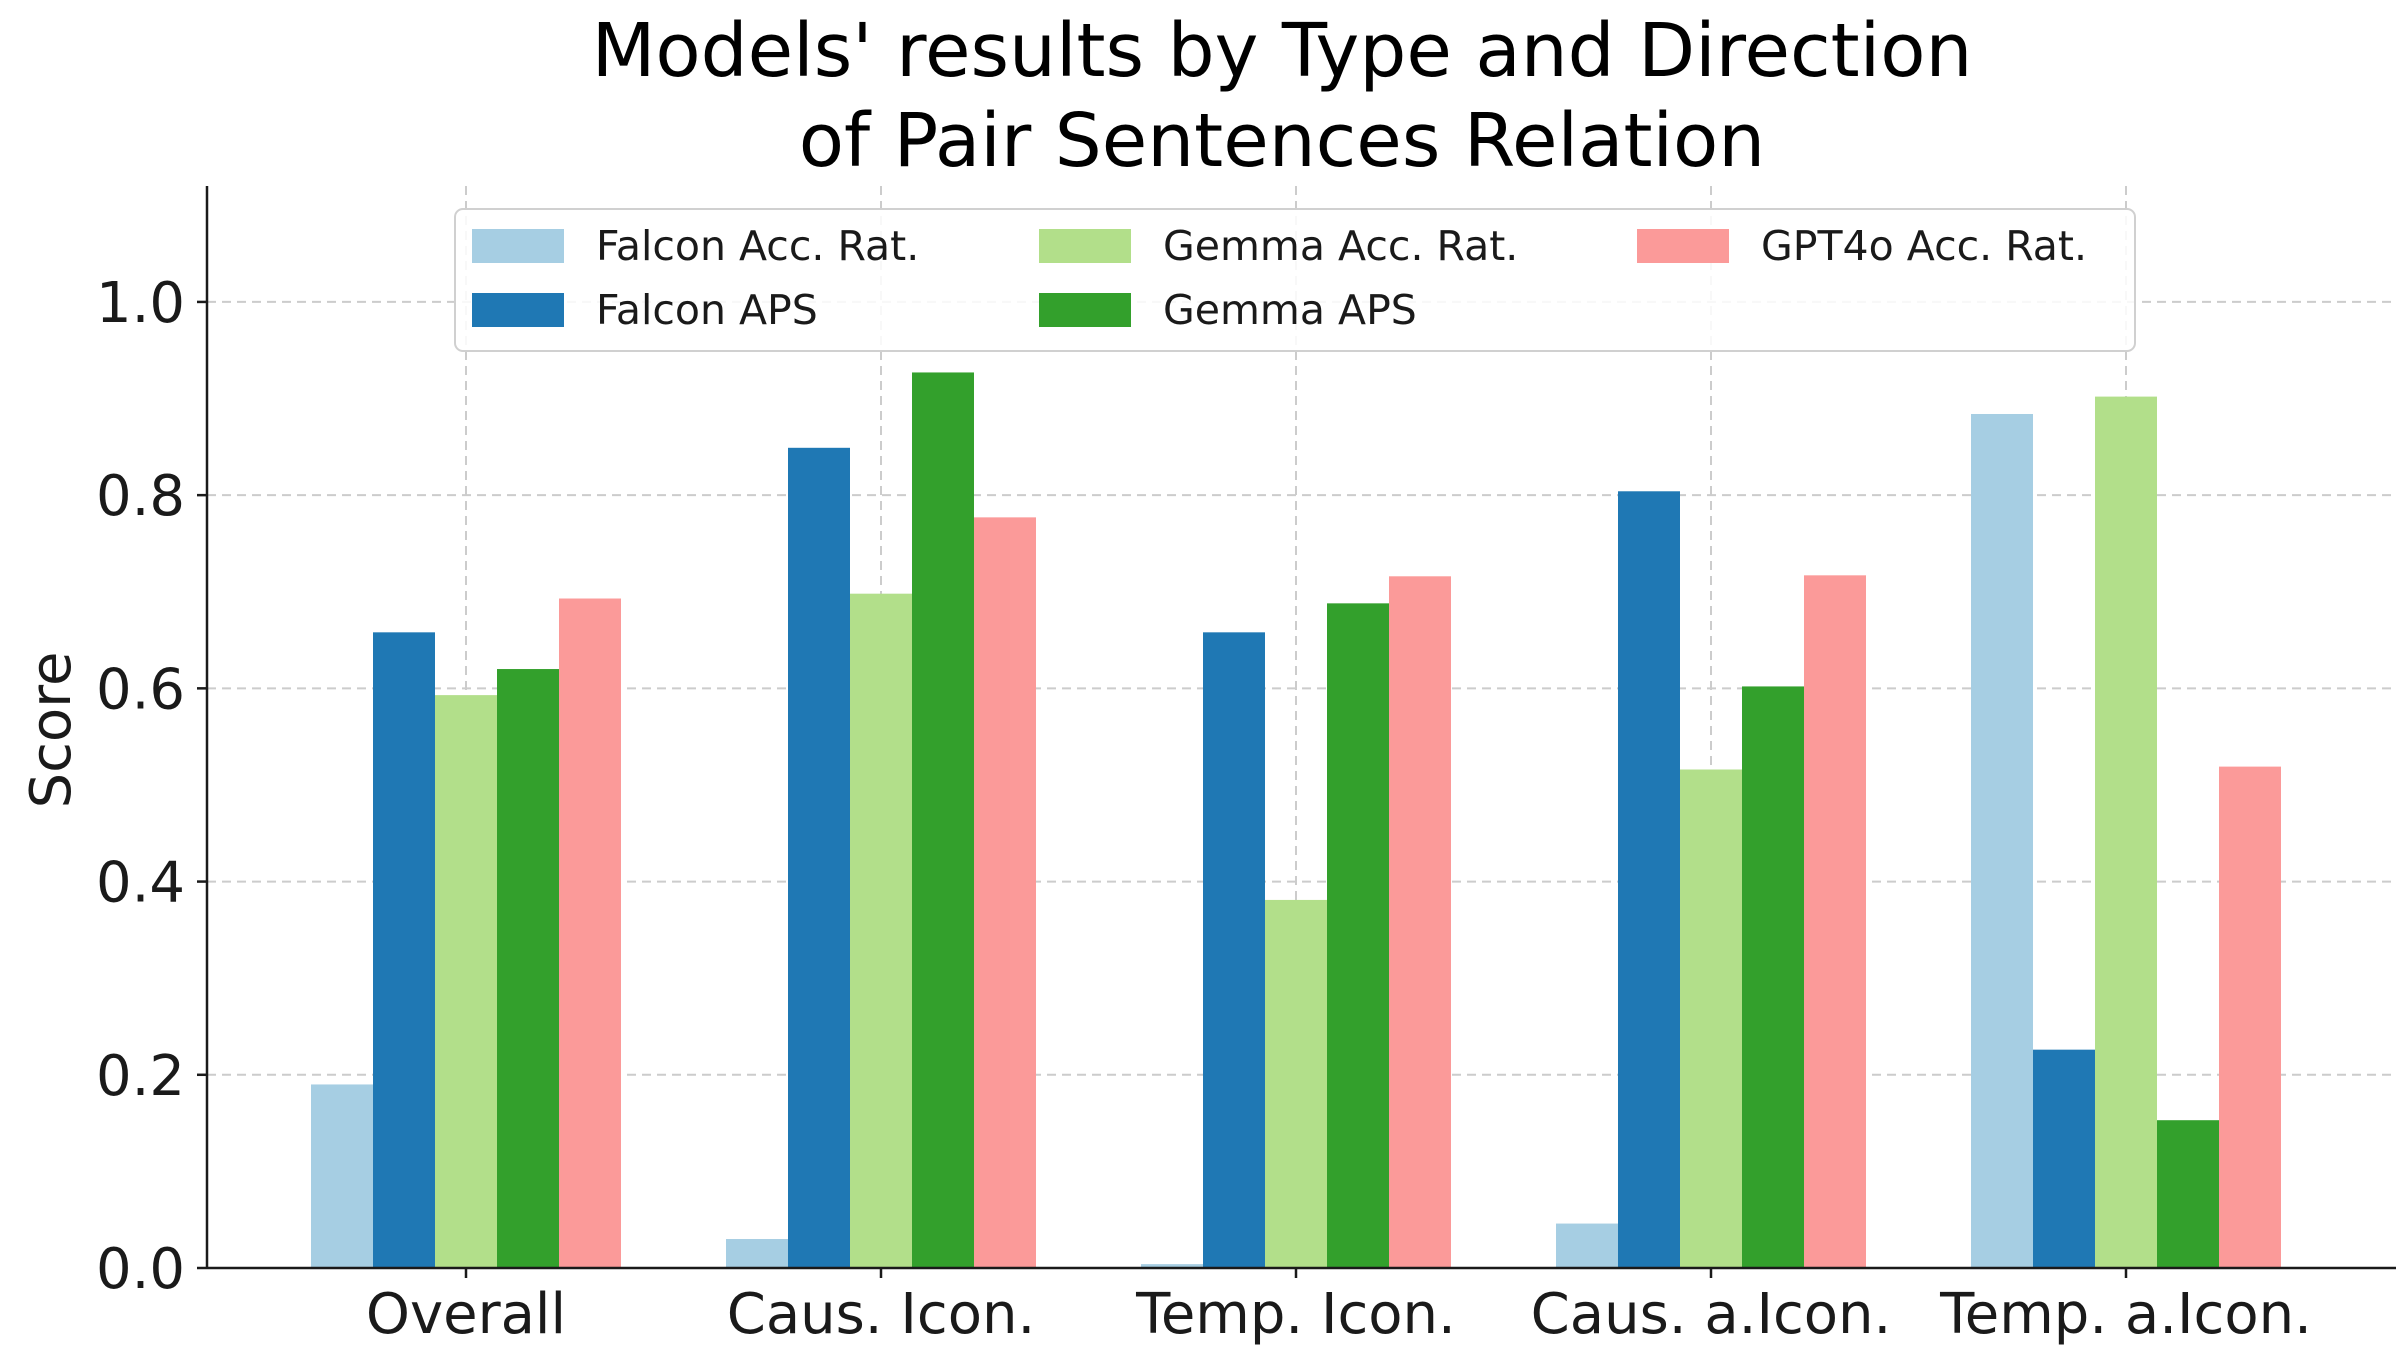 This screenshot has height=1361, width=2396. I want to click on bar-falcon-acc-rat--1, so click(757, 1253).